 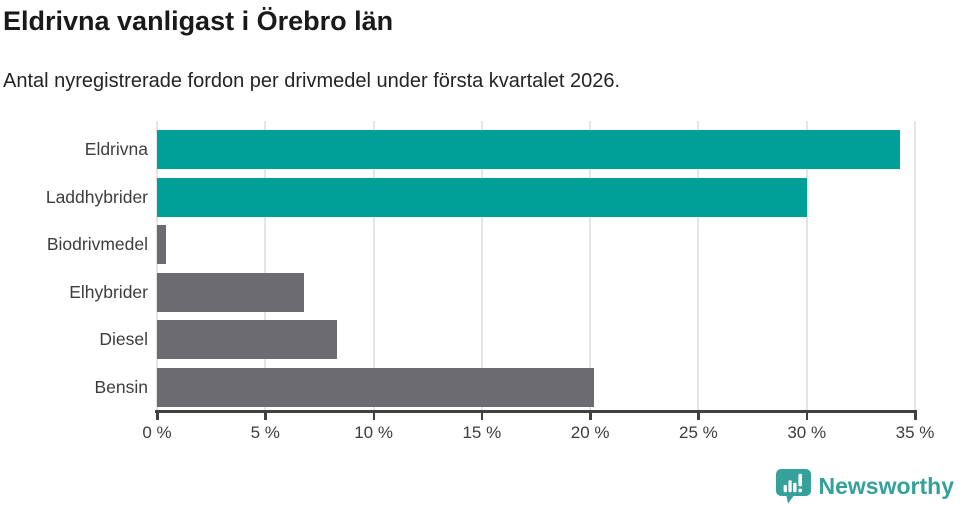 I want to click on axis-tick-label: 30 %, so click(x=807, y=432).